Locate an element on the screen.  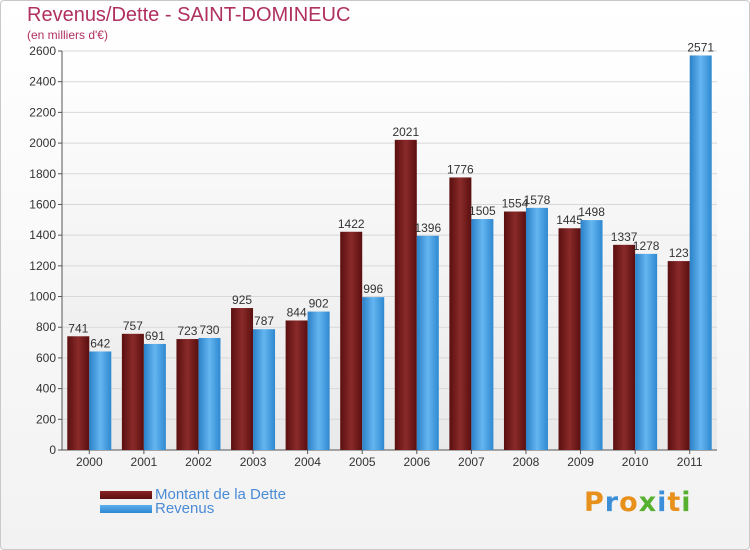
proxiti-logo: Proxiti is located at coordinates (638, 502).